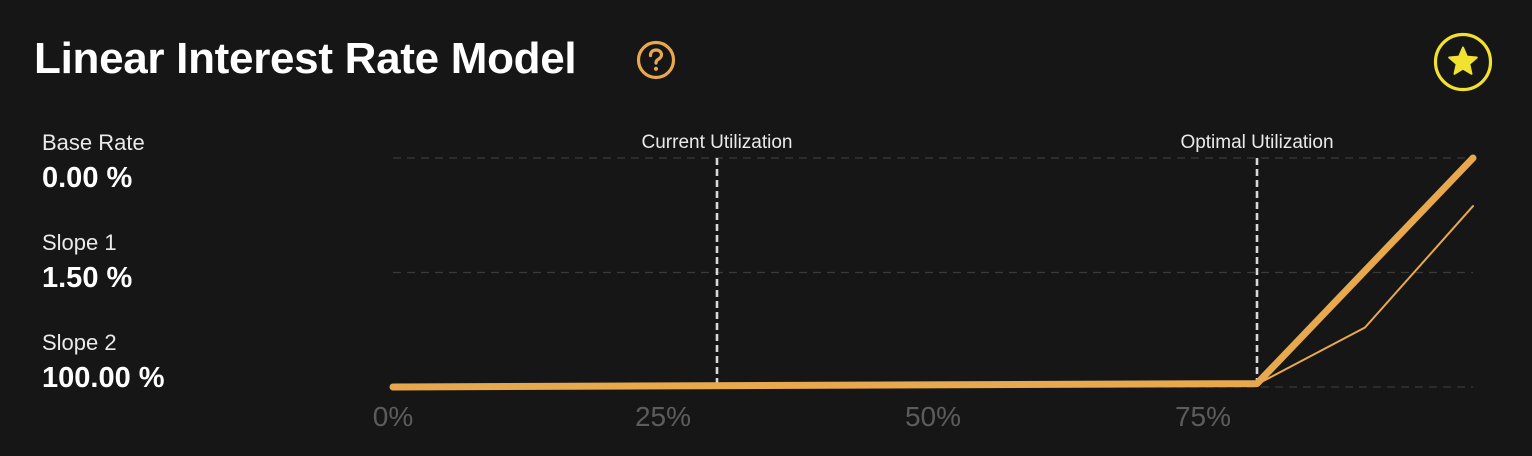 The width and height of the screenshot is (1532, 456). I want to click on param-label: Slope 2, so click(79, 342).